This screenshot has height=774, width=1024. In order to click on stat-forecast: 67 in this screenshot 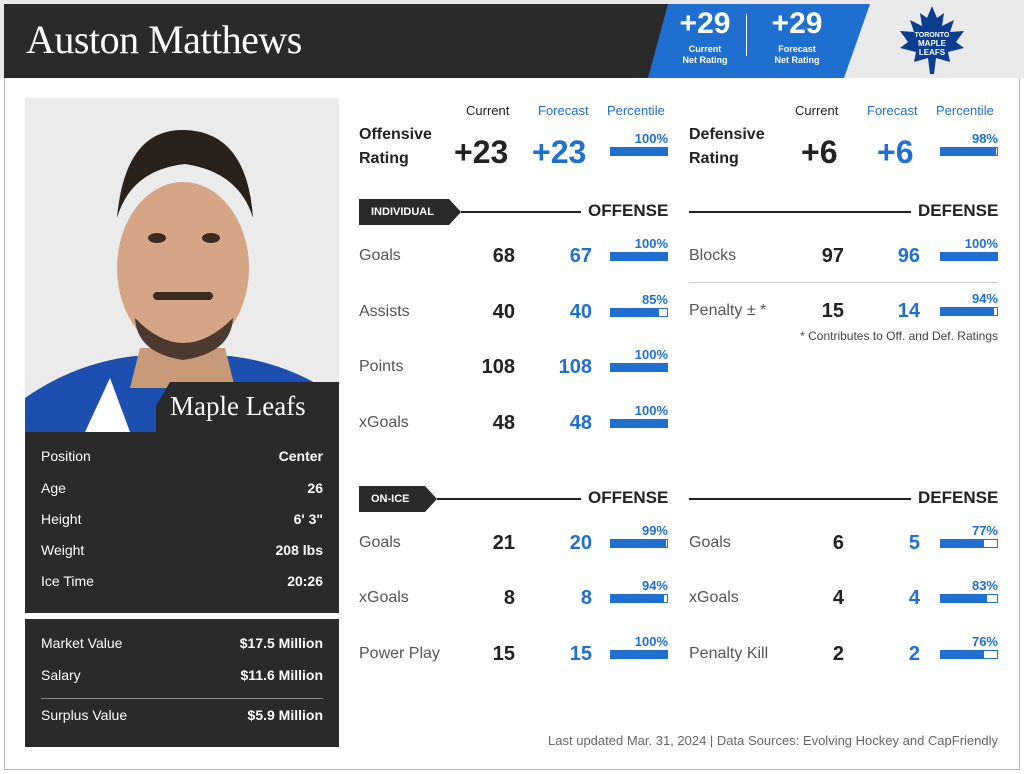, I will do `click(580, 256)`.